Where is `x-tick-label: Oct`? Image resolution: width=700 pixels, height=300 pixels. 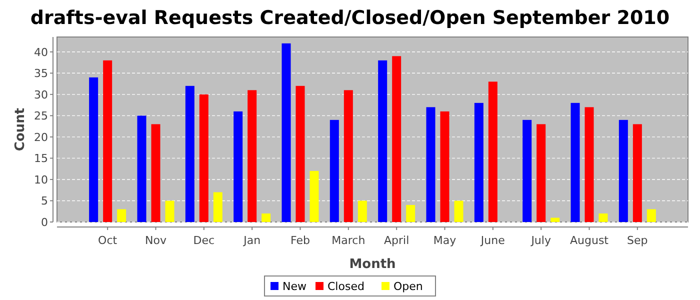 x-tick-label: Oct is located at coordinates (108, 240).